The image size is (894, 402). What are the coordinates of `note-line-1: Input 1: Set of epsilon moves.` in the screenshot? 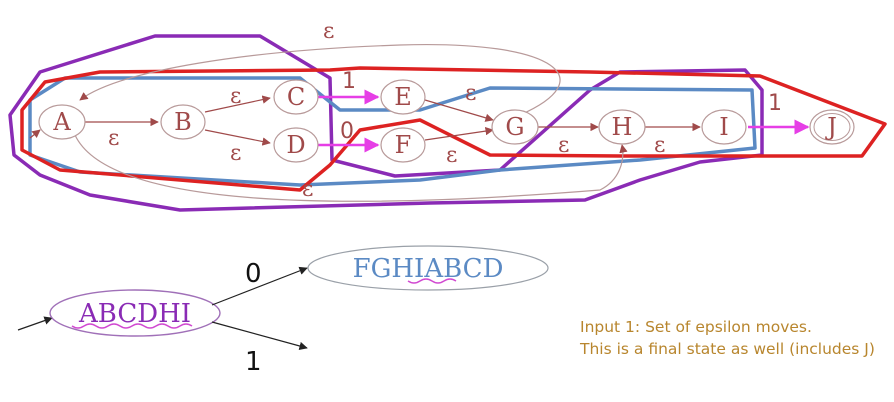 It's located at (696, 327).